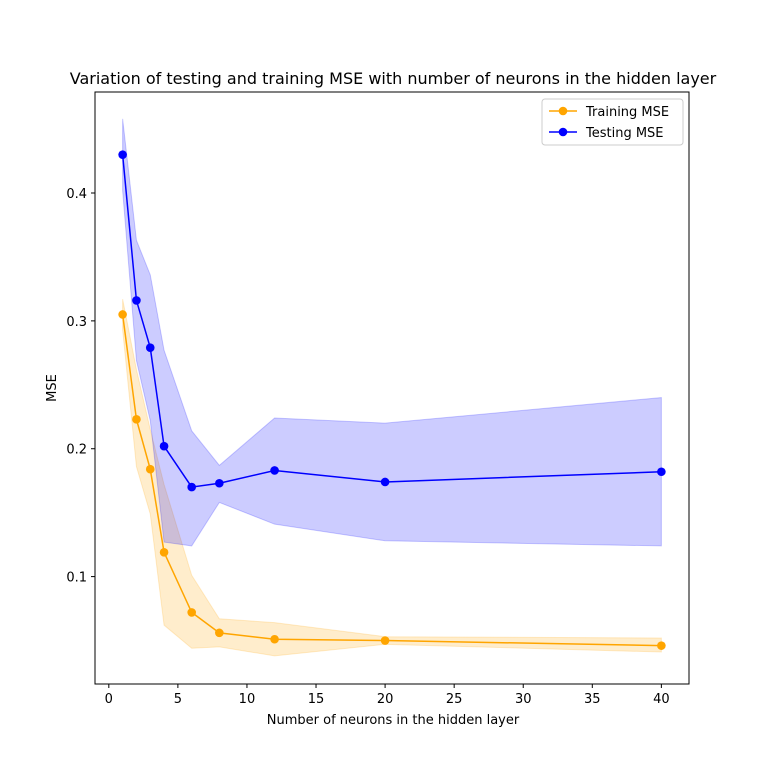  Describe the element at coordinates (76, 194) in the screenshot. I see `y-tick-label: 0.4` at that location.